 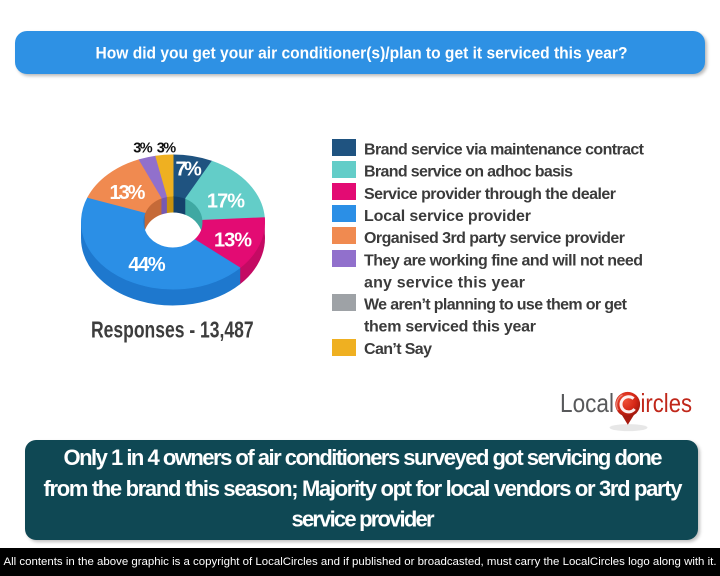 I want to click on svg-text: Can’t Say, so click(x=398, y=349).